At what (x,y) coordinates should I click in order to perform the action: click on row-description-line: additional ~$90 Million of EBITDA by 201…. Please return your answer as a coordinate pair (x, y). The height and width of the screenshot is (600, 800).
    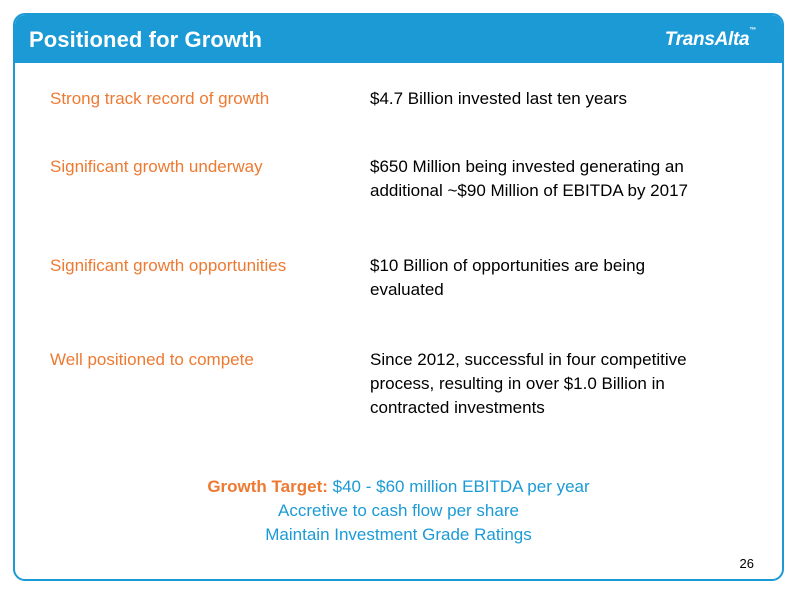
    Looking at the image, I should click on (529, 190).